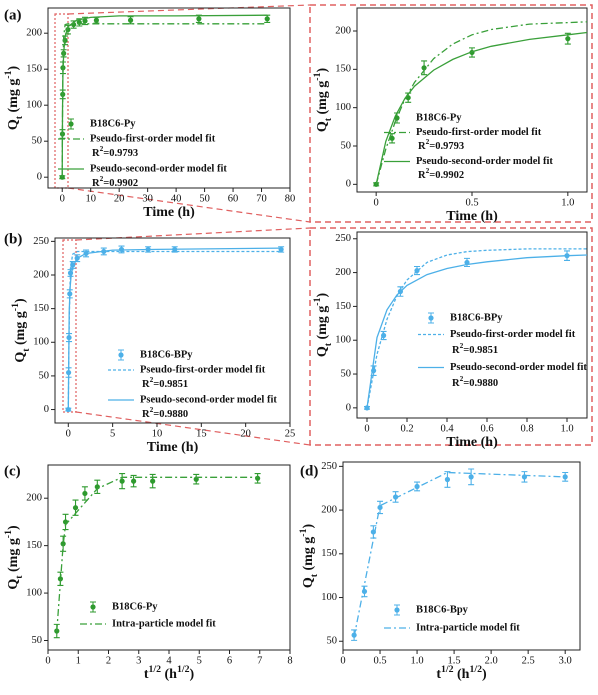 The image size is (598, 695). I want to click on legend-label: Pseudo-first-order model fit, so click(203, 369).